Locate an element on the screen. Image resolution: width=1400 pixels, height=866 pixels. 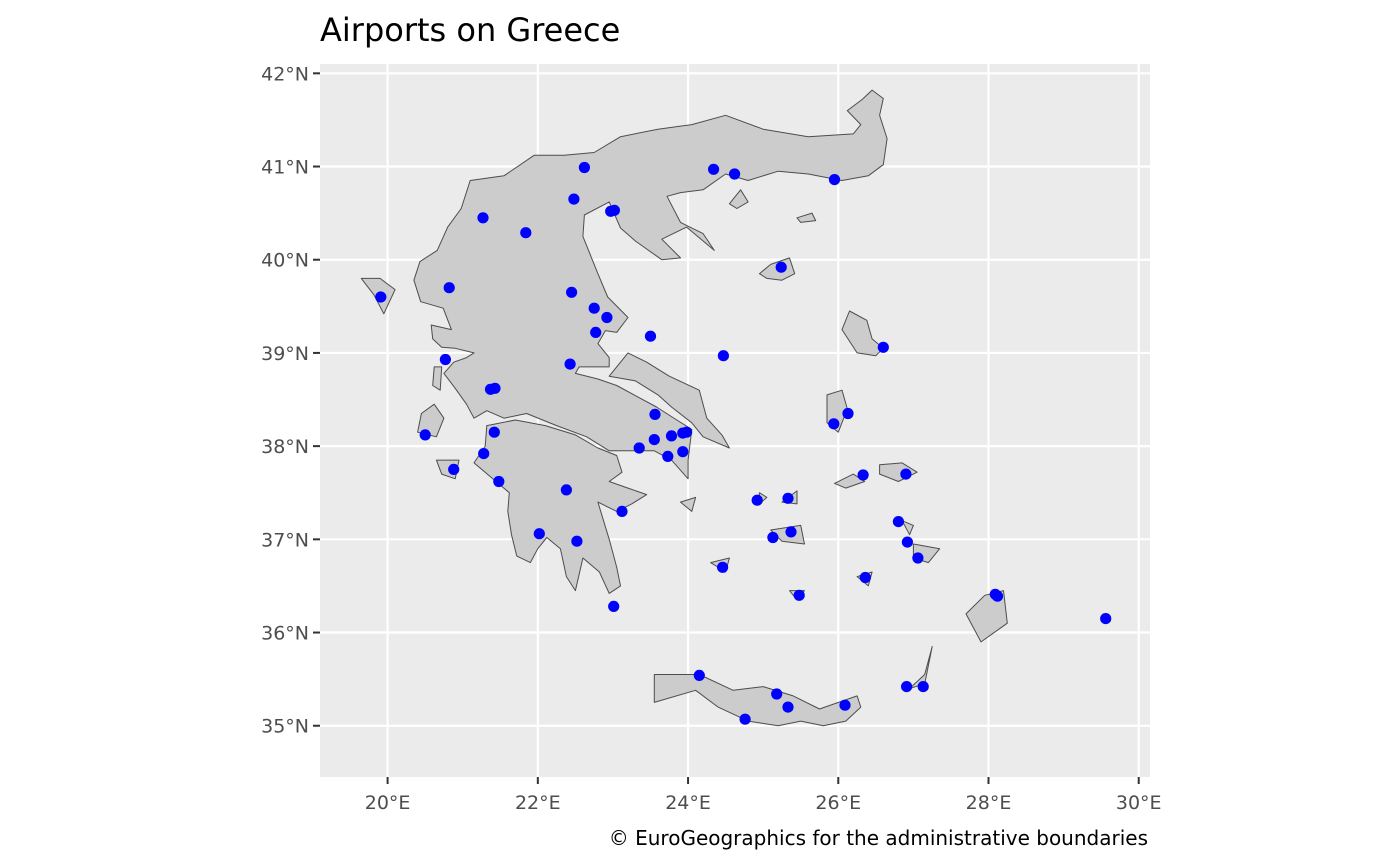
x-tick-label: 26°E is located at coordinates (838, 803).